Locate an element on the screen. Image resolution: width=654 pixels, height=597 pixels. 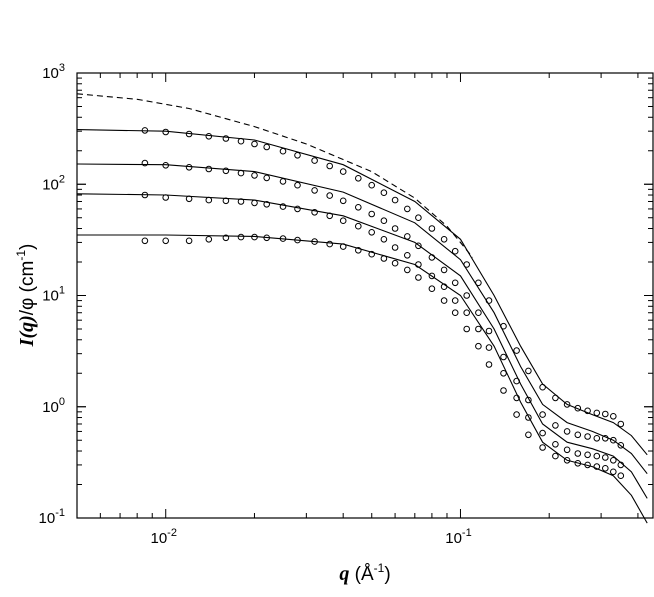
y-tick-label: 10⁰ is located at coordinates (53, 406).